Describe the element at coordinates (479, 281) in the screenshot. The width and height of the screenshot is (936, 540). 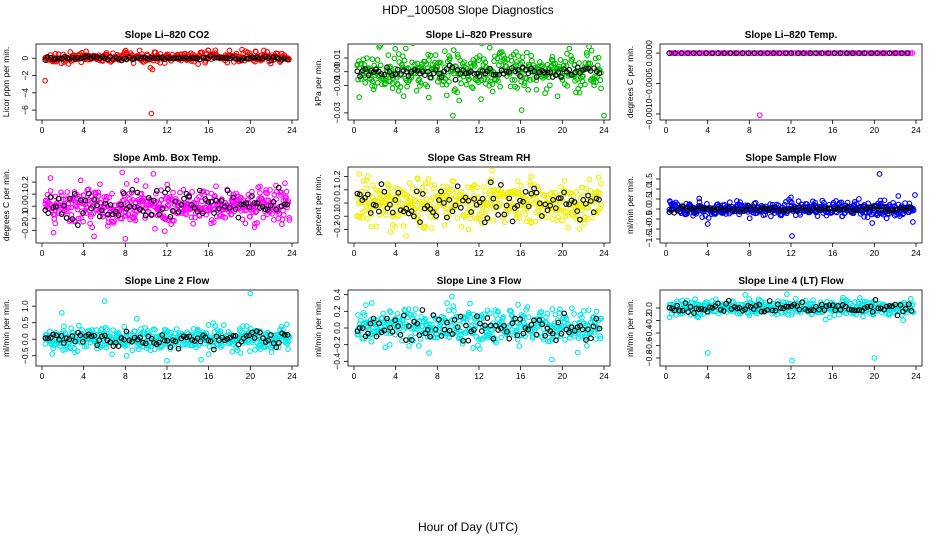
I see `chart-title: Slope Line 3 Flow` at that location.